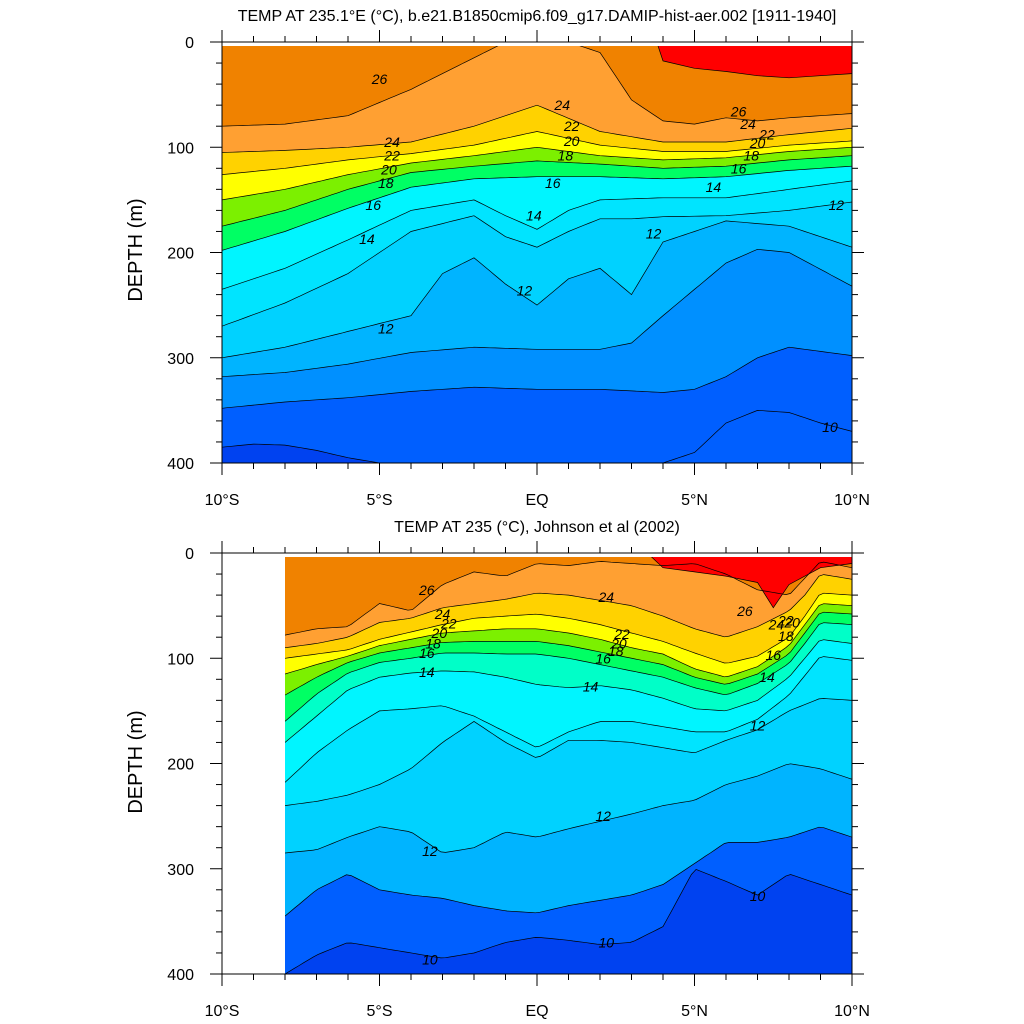  What do you see at coordinates (536, 500) in the screenshot?
I see `x-tick-label: EQ` at bounding box center [536, 500].